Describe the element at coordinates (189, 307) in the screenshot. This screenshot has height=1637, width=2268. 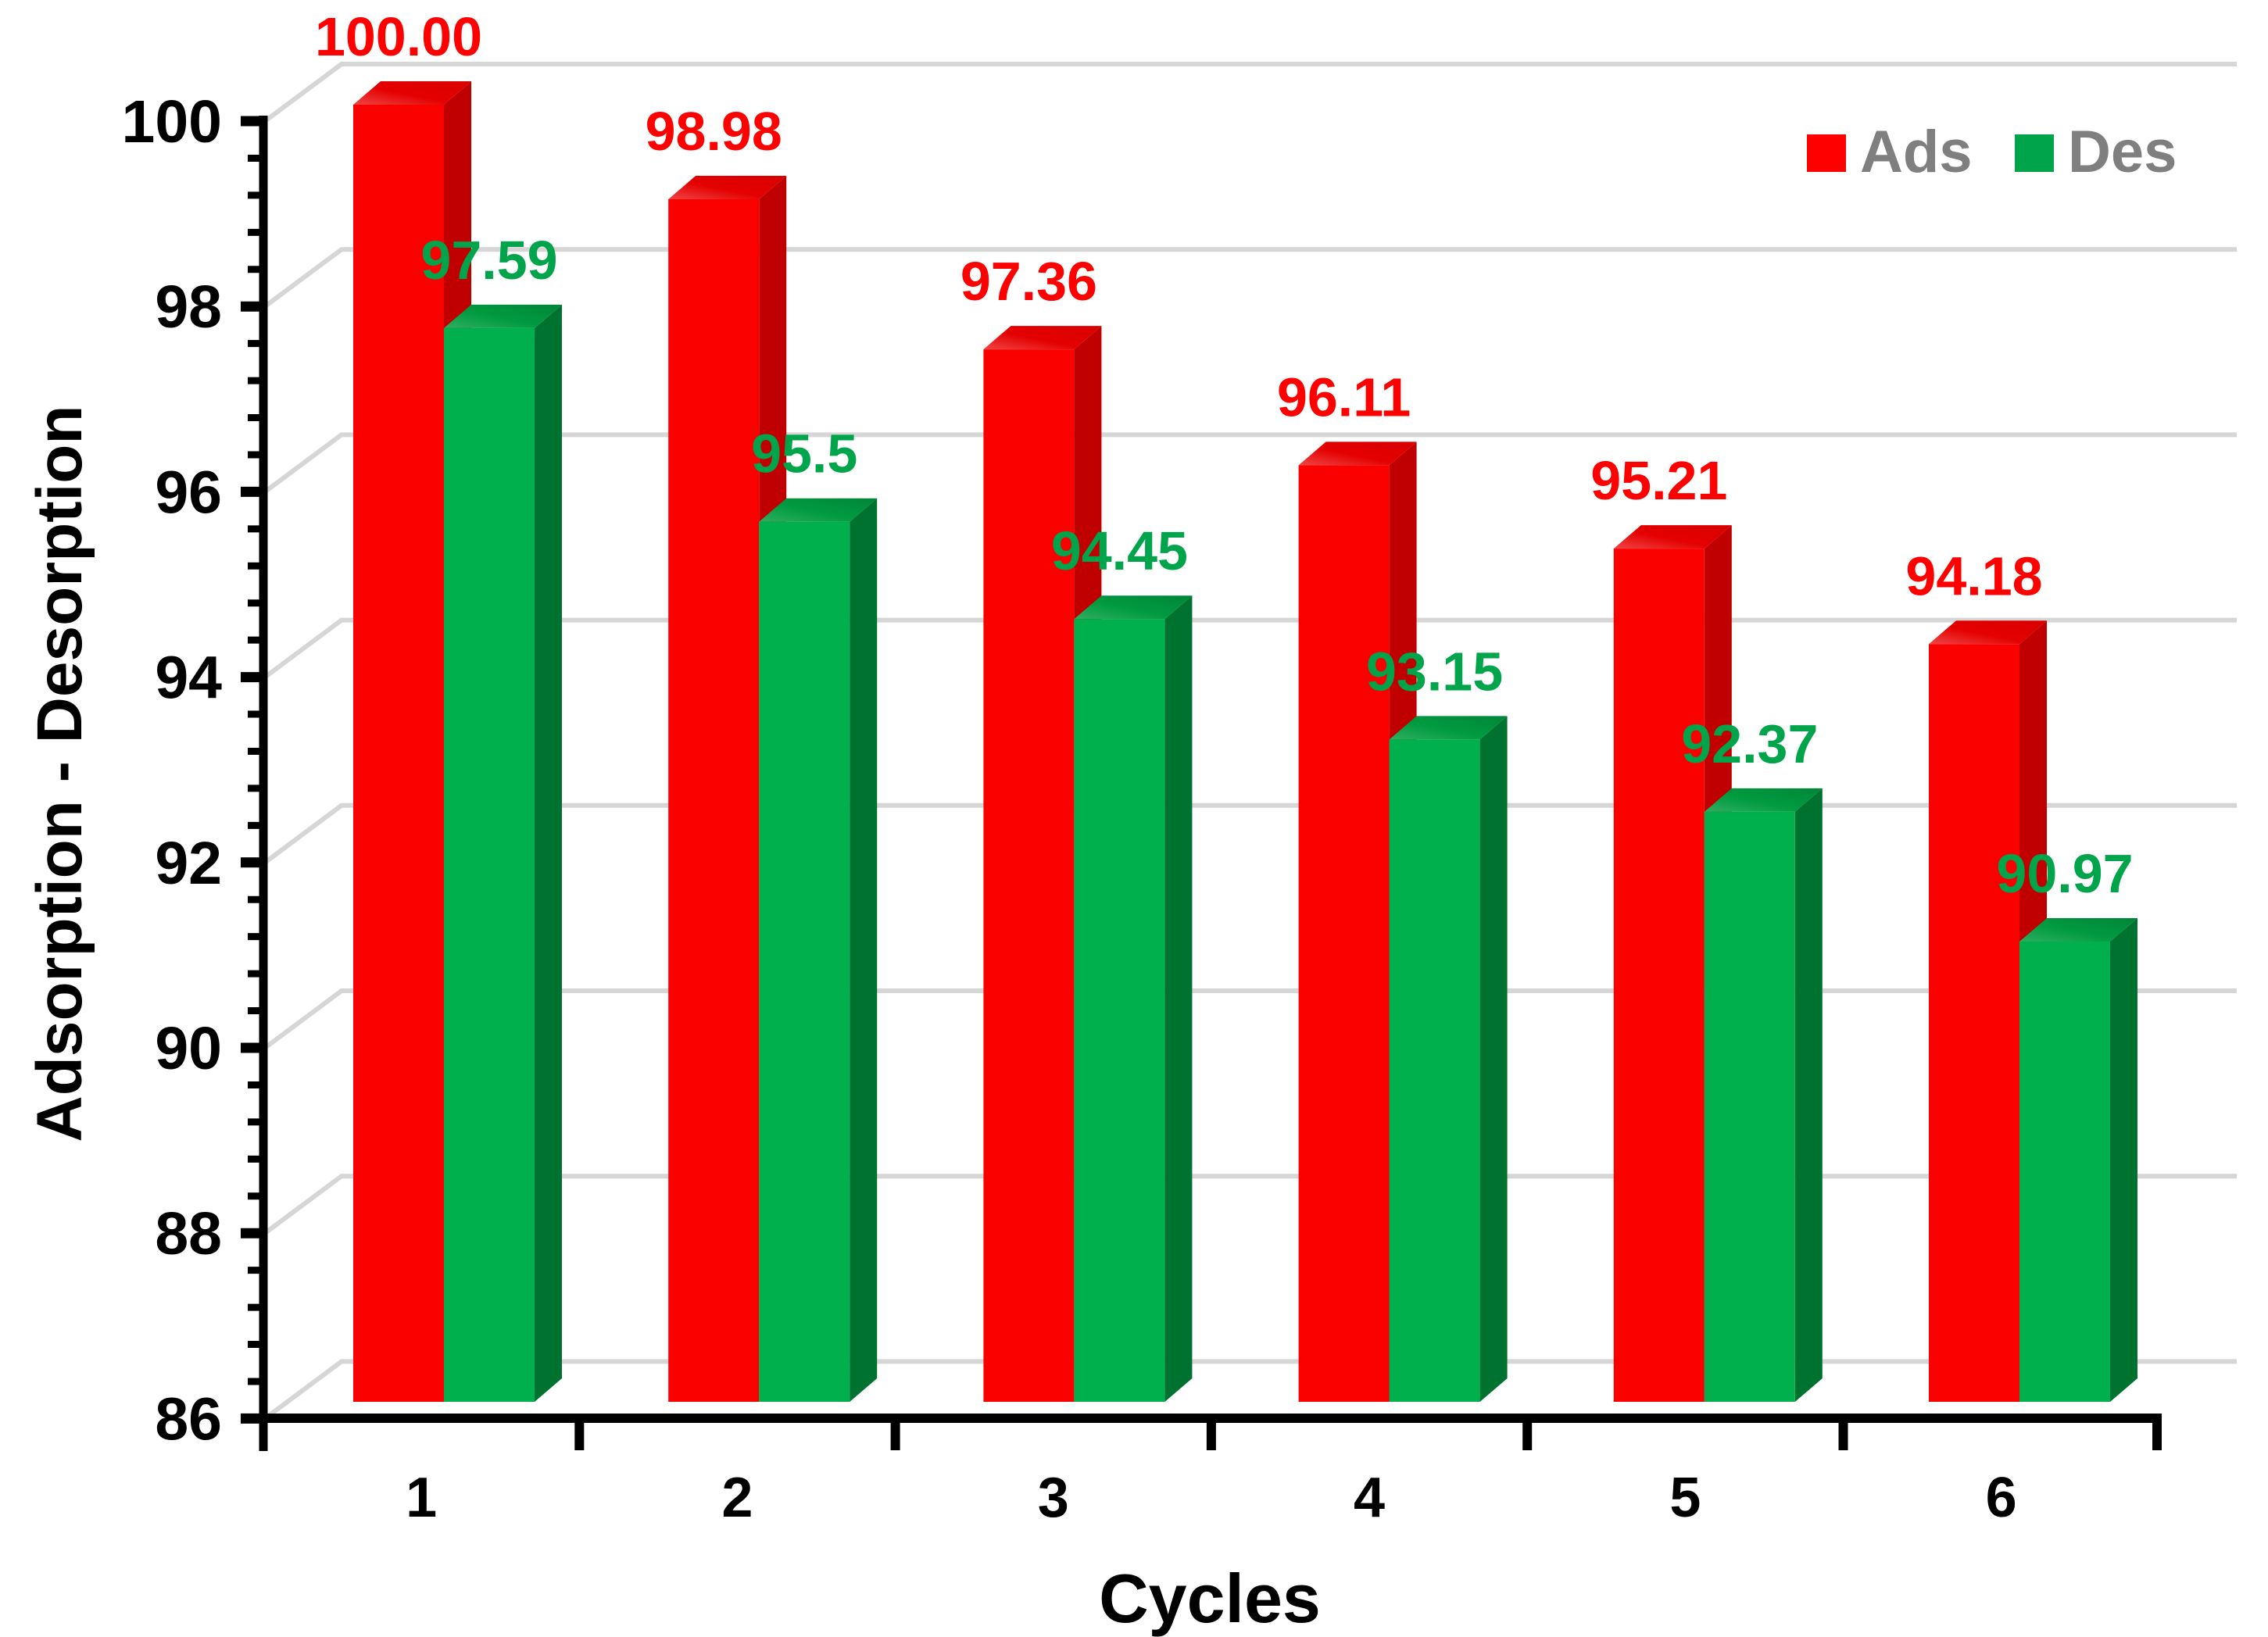
I see `y-tick-label-98: 98` at that location.